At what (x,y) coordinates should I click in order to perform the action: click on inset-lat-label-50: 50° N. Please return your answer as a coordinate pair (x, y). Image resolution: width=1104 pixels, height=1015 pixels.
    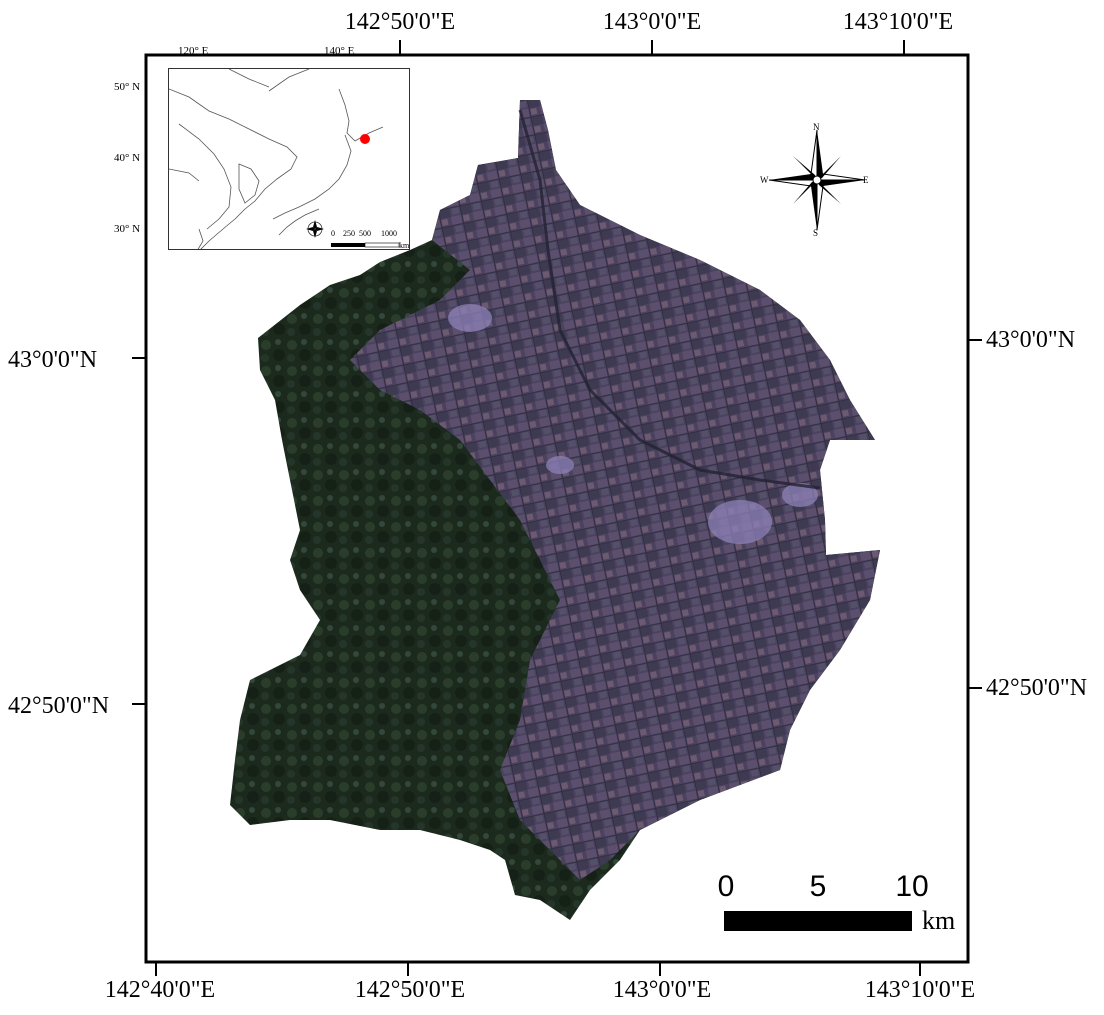
    Looking at the image, I should click on (127, 87).